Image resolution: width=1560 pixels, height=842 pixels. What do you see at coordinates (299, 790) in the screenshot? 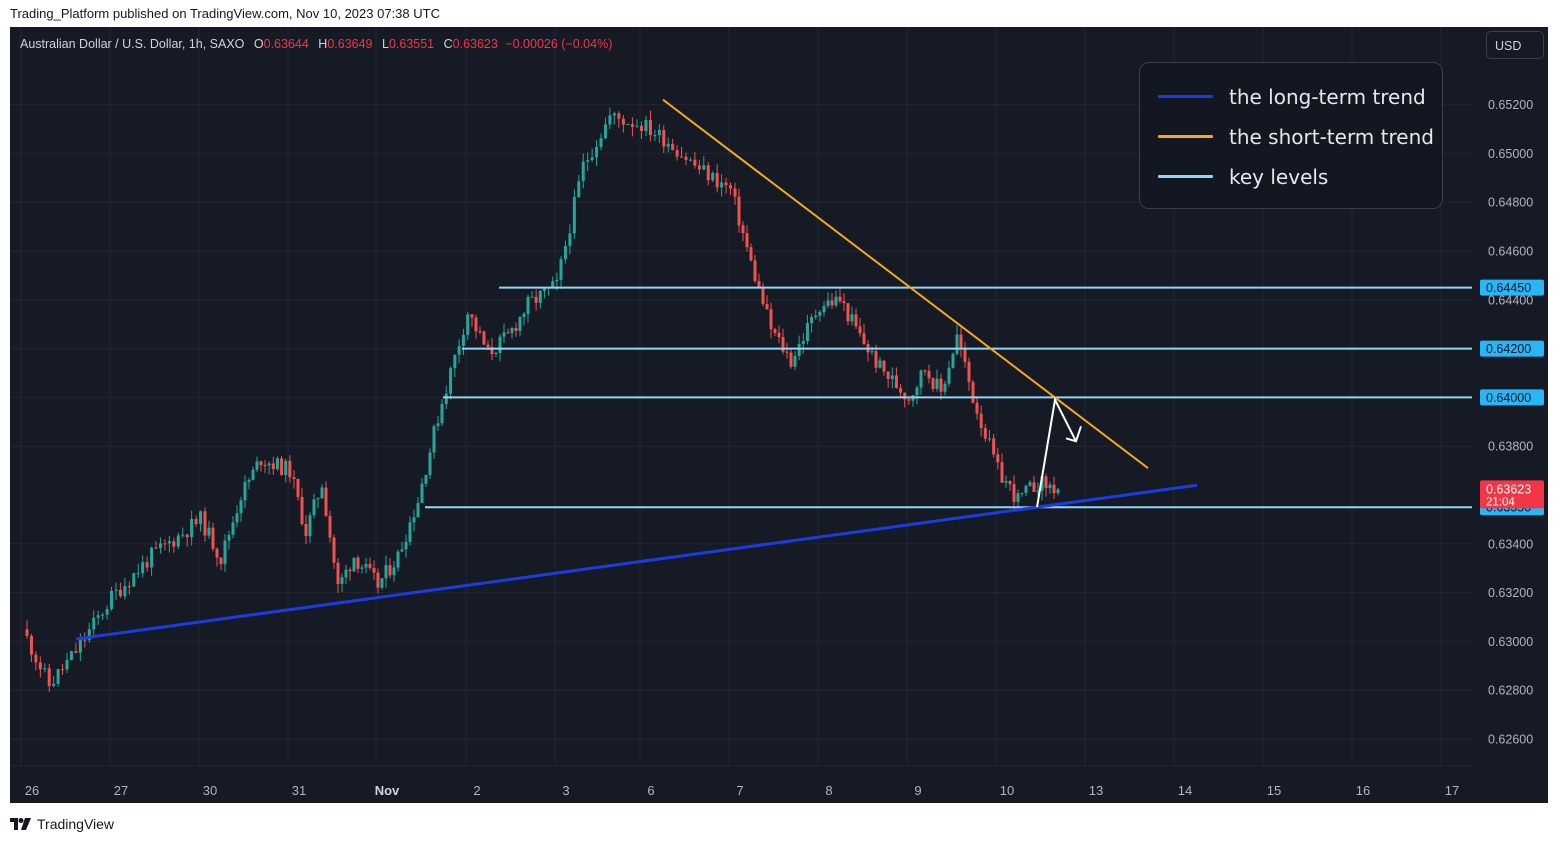
I see `time-axis-label: 31` at bounding box center [299, 790].